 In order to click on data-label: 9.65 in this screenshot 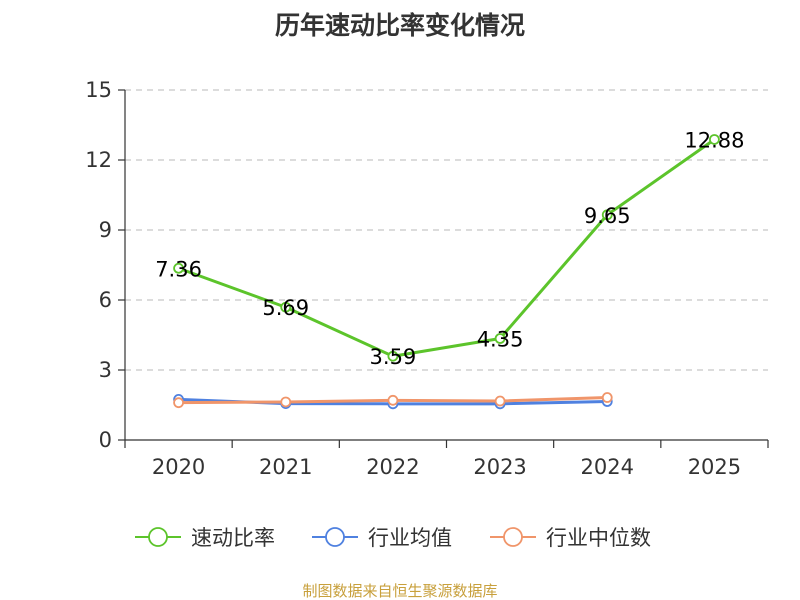, I will do `click(607, 216)`.